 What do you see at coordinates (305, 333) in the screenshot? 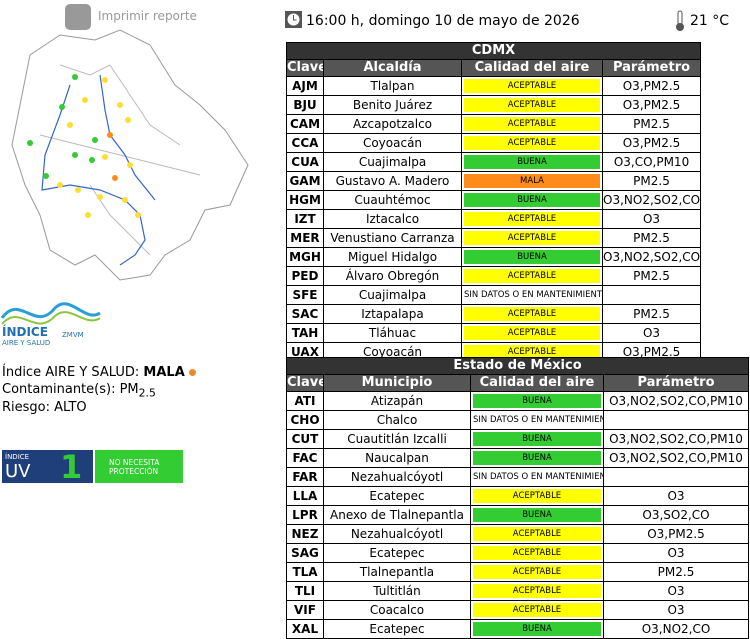
I see `station-code: TAH` at bounding box center [305, 333].